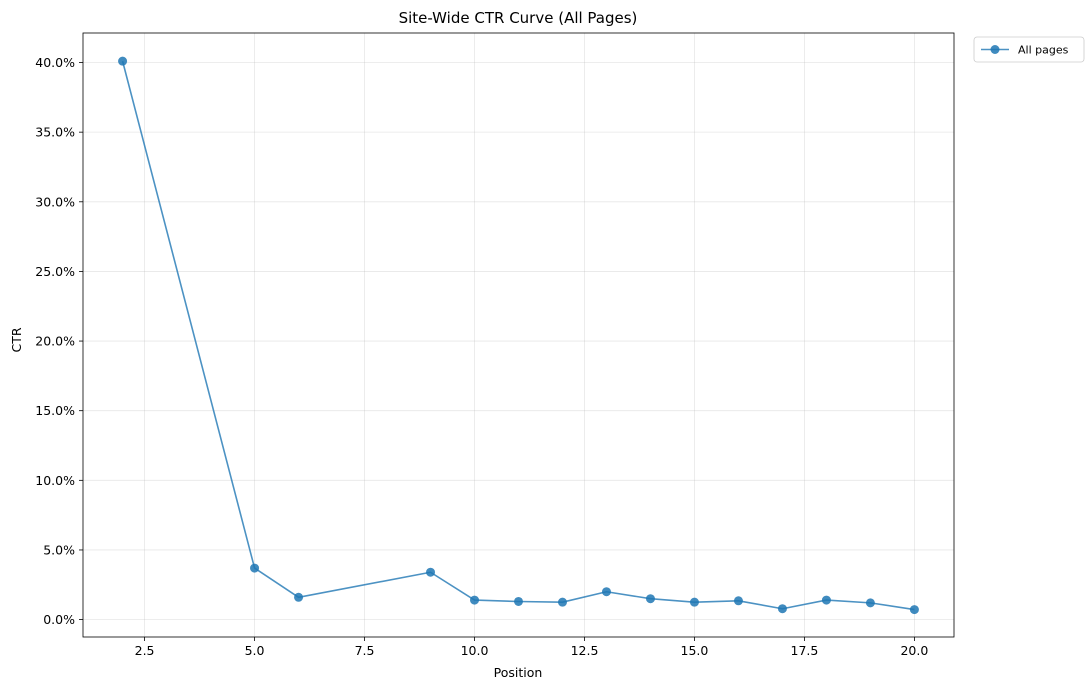  What do you see at coordinates (695, 650) in the screenshot?
I see `x-tick-label: 15.0` at bounding box center [695, 650].